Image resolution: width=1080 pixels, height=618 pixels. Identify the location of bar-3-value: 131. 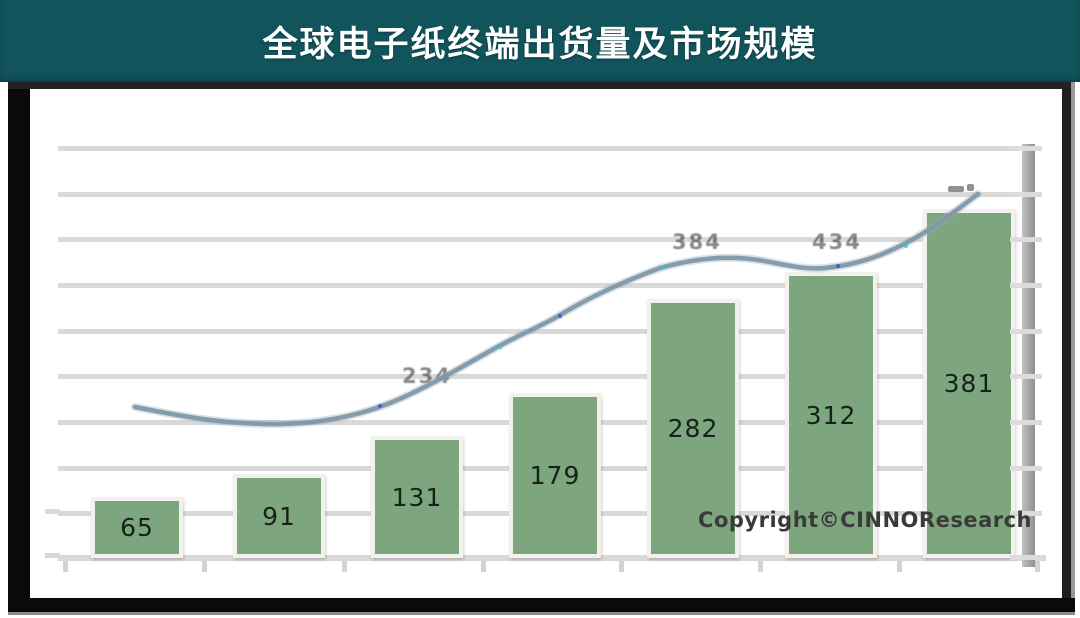
(417, 497).